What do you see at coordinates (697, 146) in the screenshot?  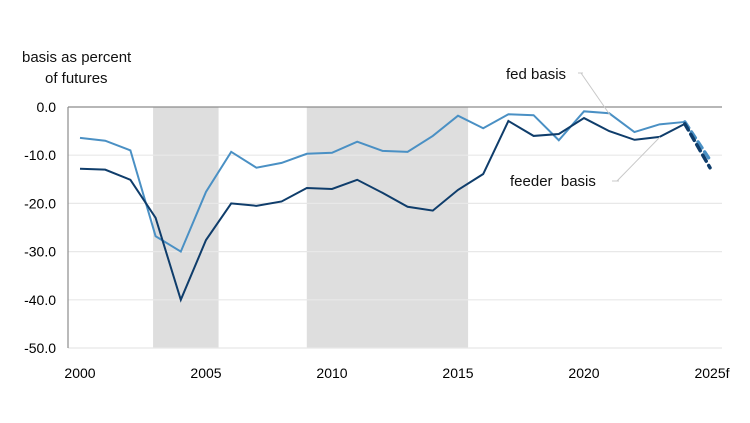 I see `feeder-basis-forecast-line` at bounding box center [697, 146].